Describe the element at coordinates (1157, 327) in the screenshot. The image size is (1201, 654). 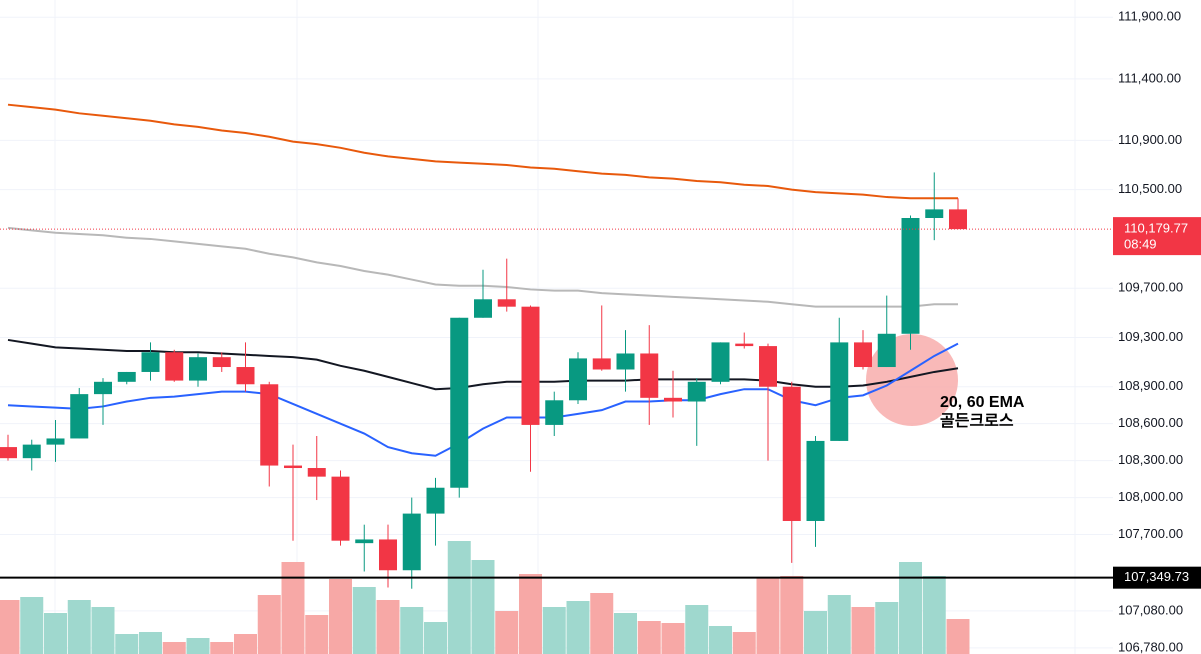
I see `price-axis` at that location.